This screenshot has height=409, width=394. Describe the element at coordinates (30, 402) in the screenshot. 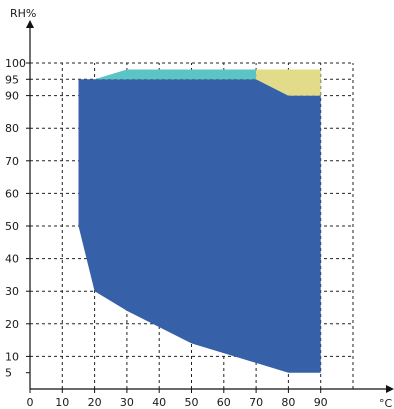

I see `x-tick-label-0: 0` at that location.